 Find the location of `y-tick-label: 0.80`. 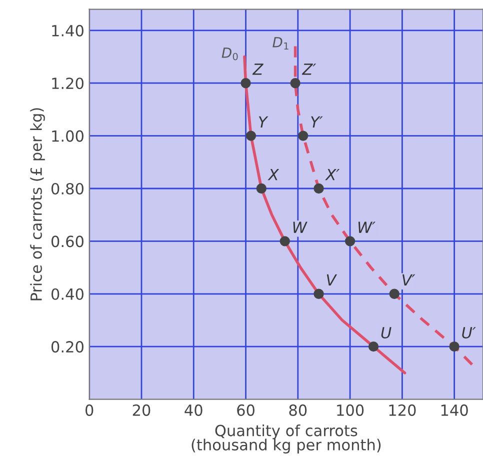

y-tick-label: 0.80 is located at coordinates (67, 188).